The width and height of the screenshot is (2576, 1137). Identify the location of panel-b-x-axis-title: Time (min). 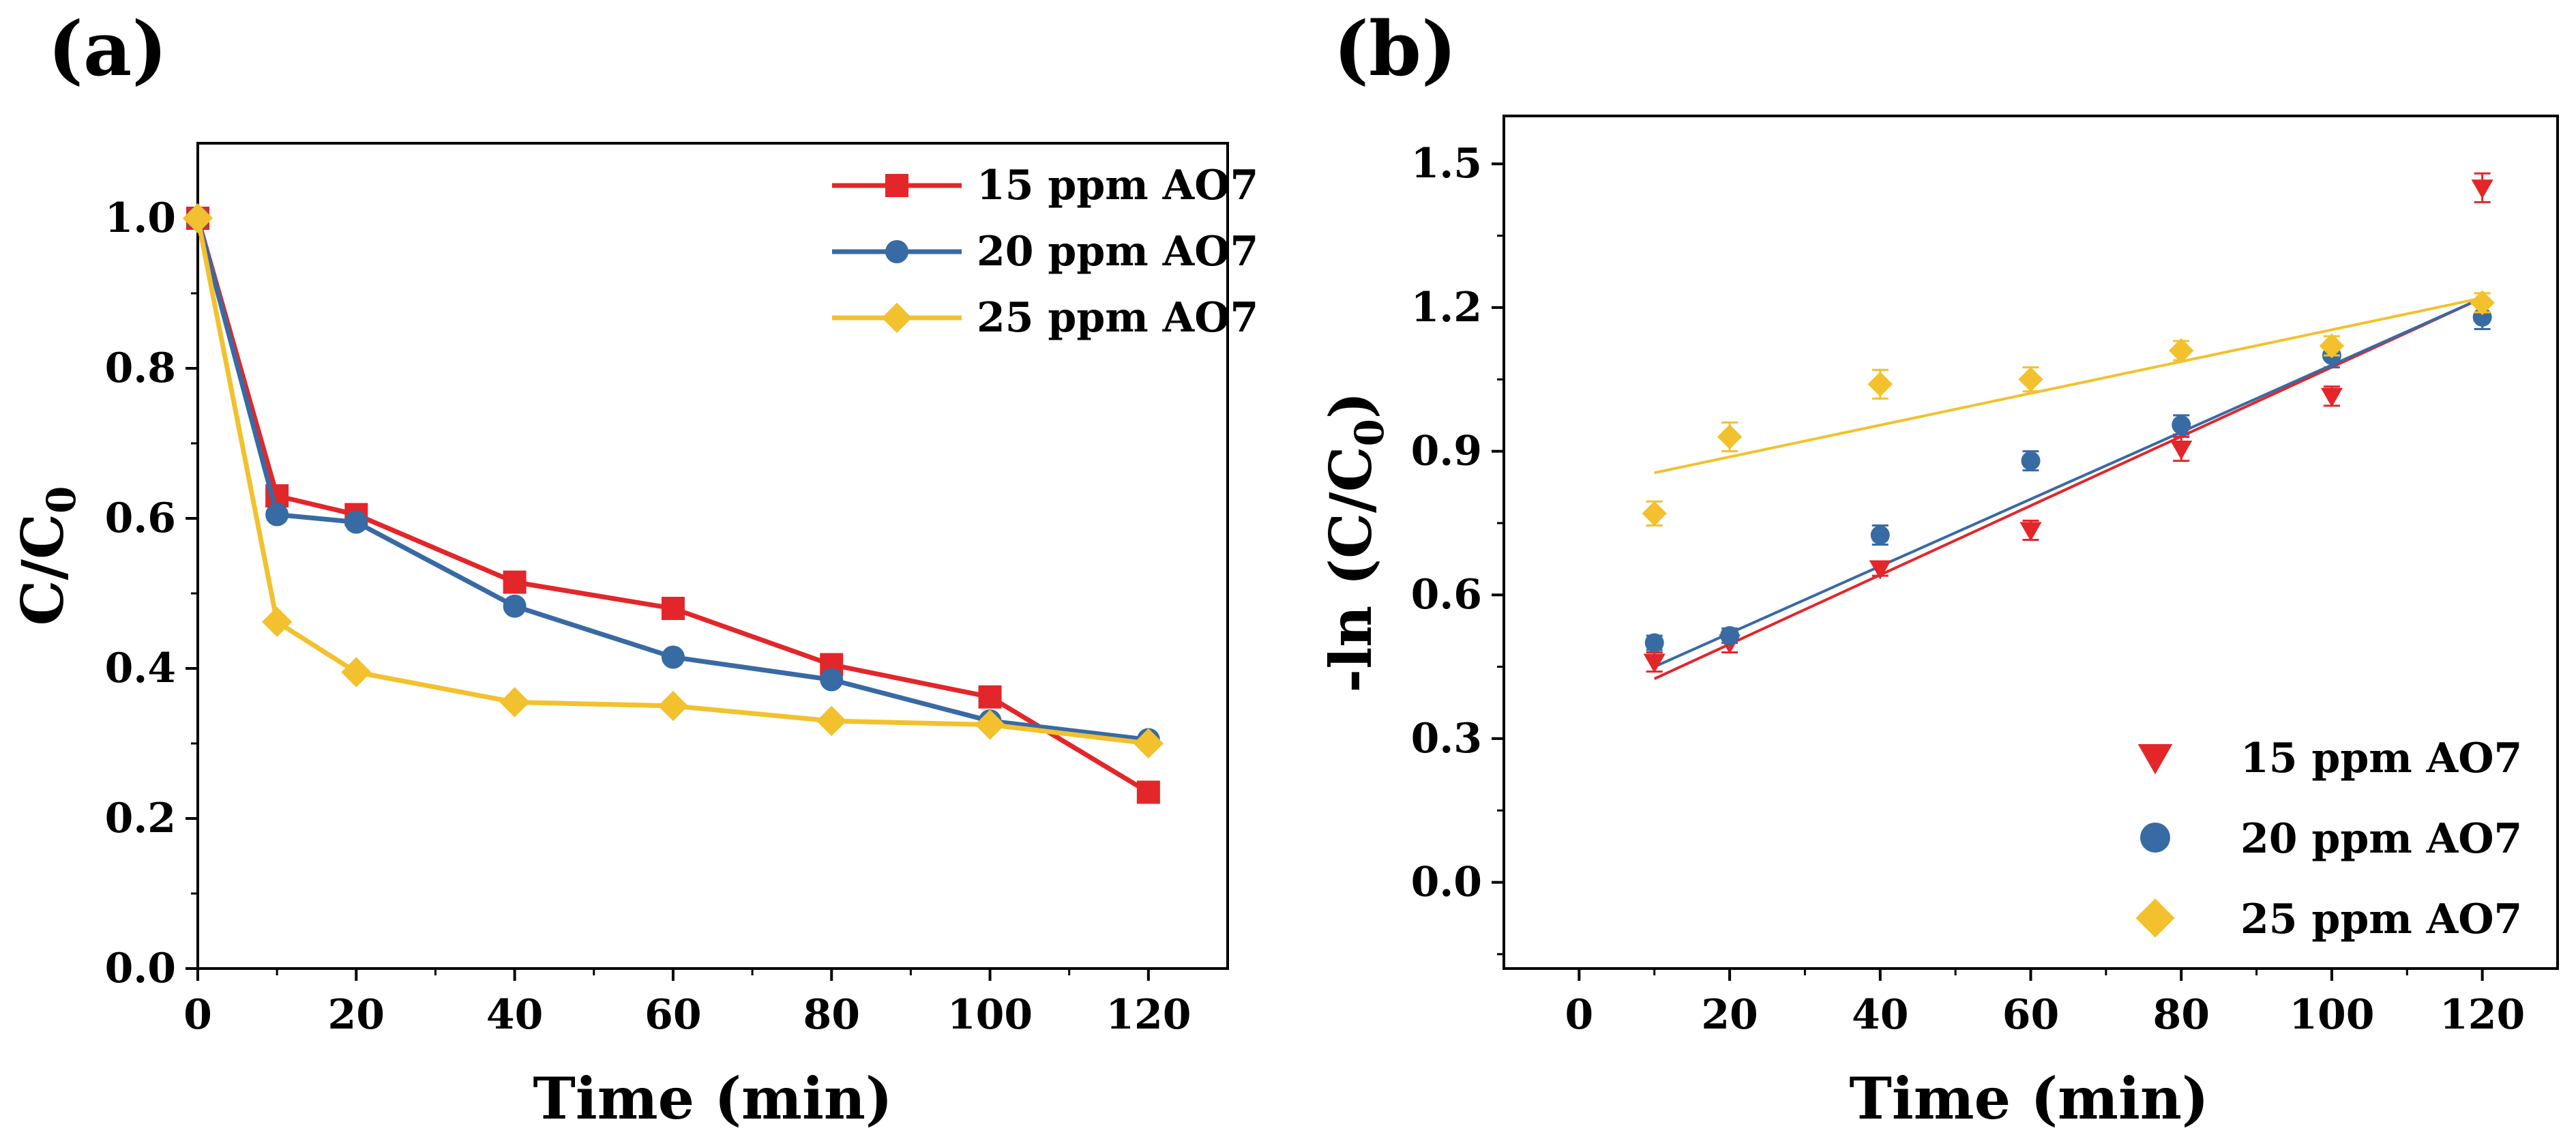
(2028, 1098).